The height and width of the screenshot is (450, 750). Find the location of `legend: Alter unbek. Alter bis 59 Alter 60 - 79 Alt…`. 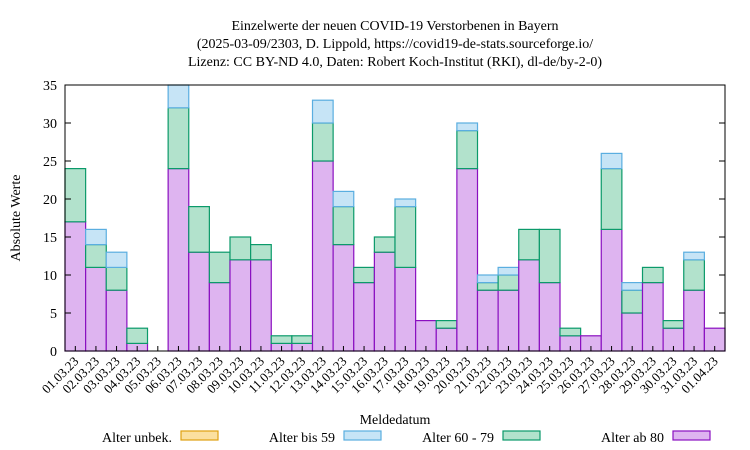

legend: Alter unbek. Alter bis 59 Alter 60 - 79 Alt… is located at coordinates (406, 438).